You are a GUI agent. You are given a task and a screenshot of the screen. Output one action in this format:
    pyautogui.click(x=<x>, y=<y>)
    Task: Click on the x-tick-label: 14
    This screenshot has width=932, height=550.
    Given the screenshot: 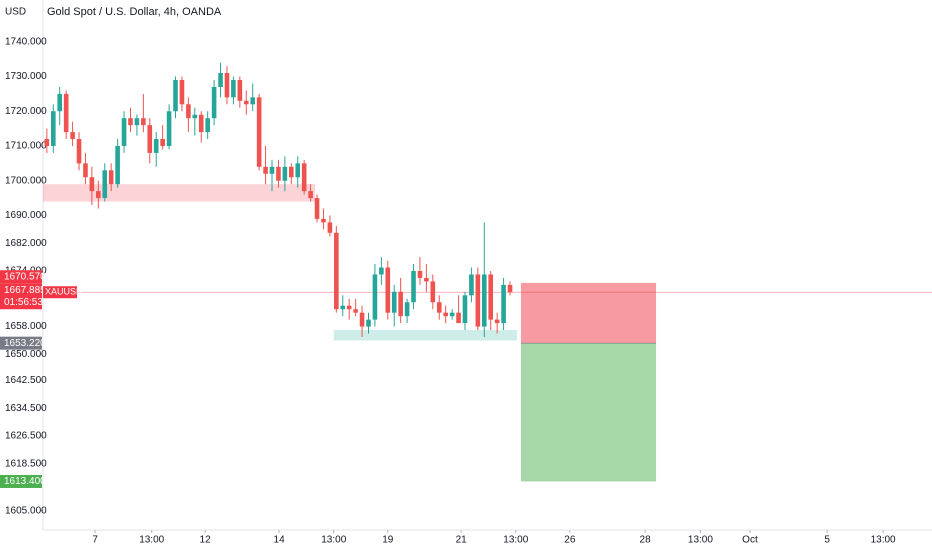 What is the action you would take?
    pyautogui.click(x=280, y=540)
    